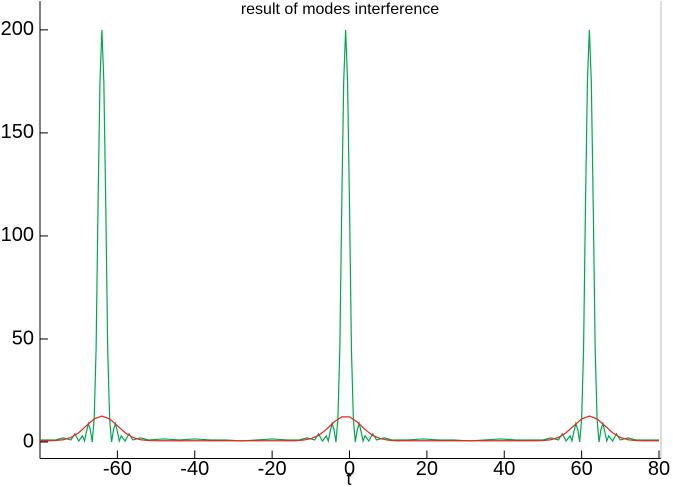 This screenshot has height=487, width=673. I want to click on x-tick-label: 0, so click(349, 469).